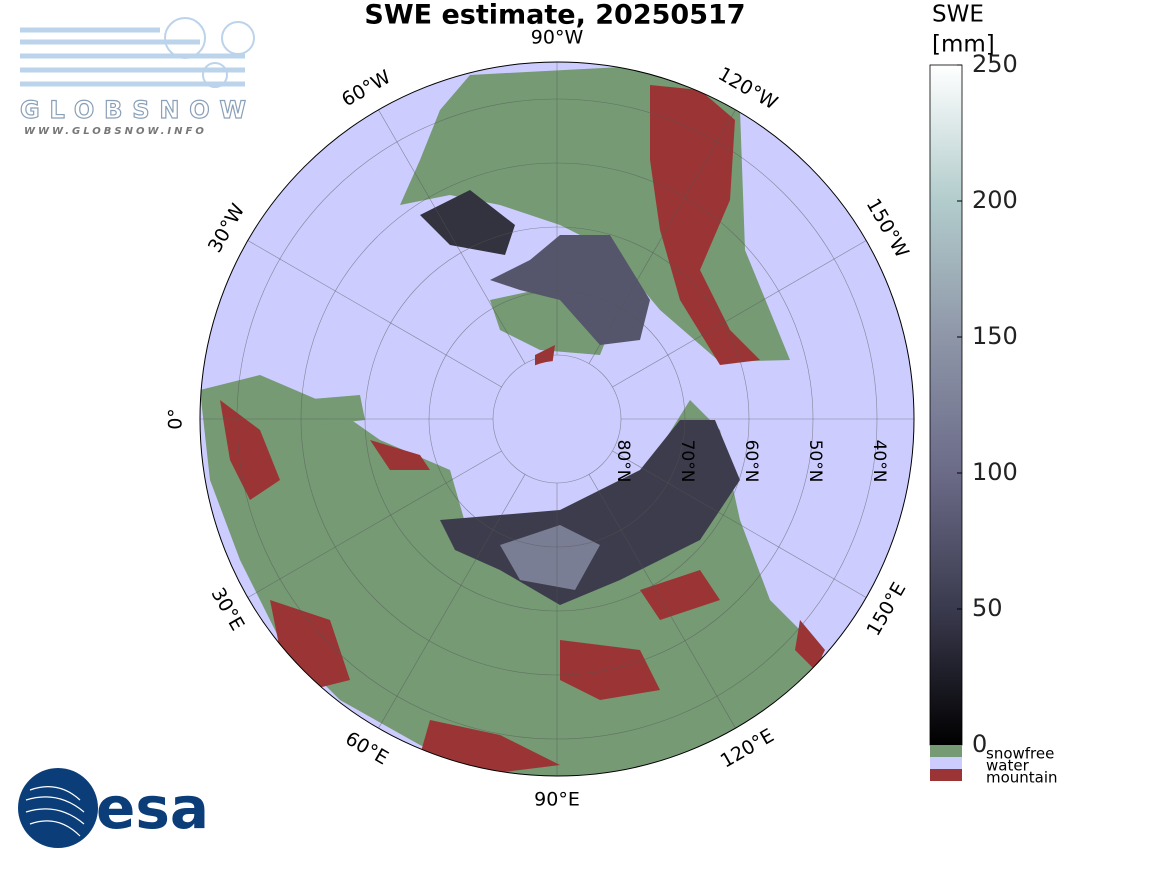 This screenshot has width=1167, height=875. I want to click on colorbar-title: SWE, so click(958, 15).